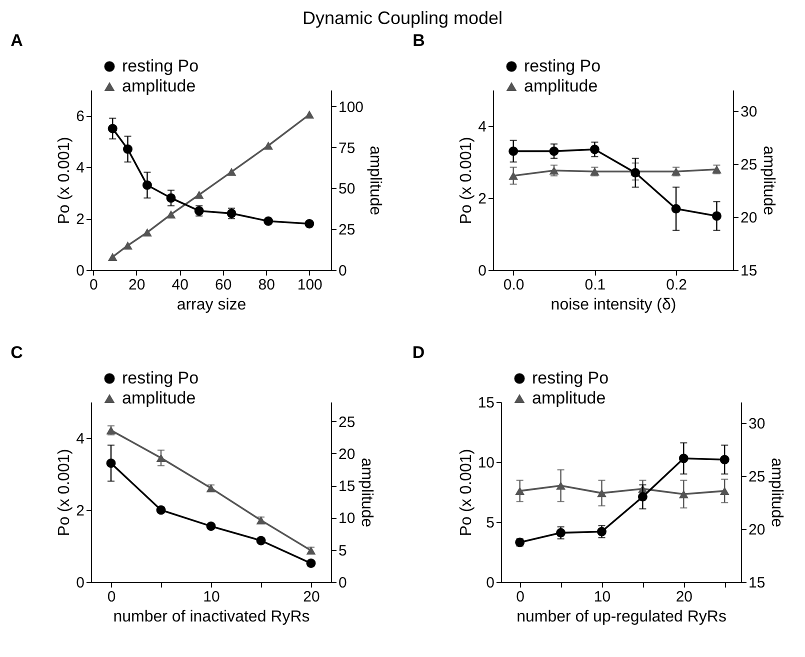 The height and width of the screenshot is (657, 805). Describe the element at coordinates (613, 305) in the screenshot. I see `x-axis-title: noise intensity (δ)` at that location.